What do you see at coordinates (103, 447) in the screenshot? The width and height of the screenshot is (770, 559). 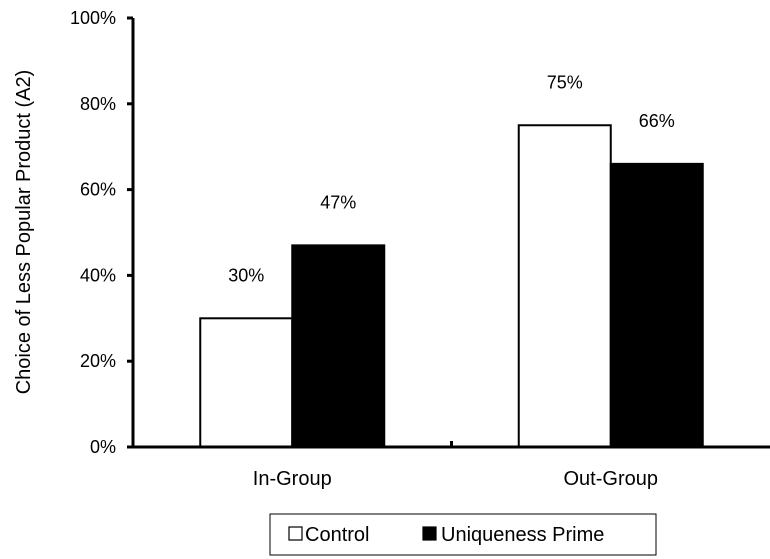 I see `y-tick-label: 0%` at bounding box center [103, 447].